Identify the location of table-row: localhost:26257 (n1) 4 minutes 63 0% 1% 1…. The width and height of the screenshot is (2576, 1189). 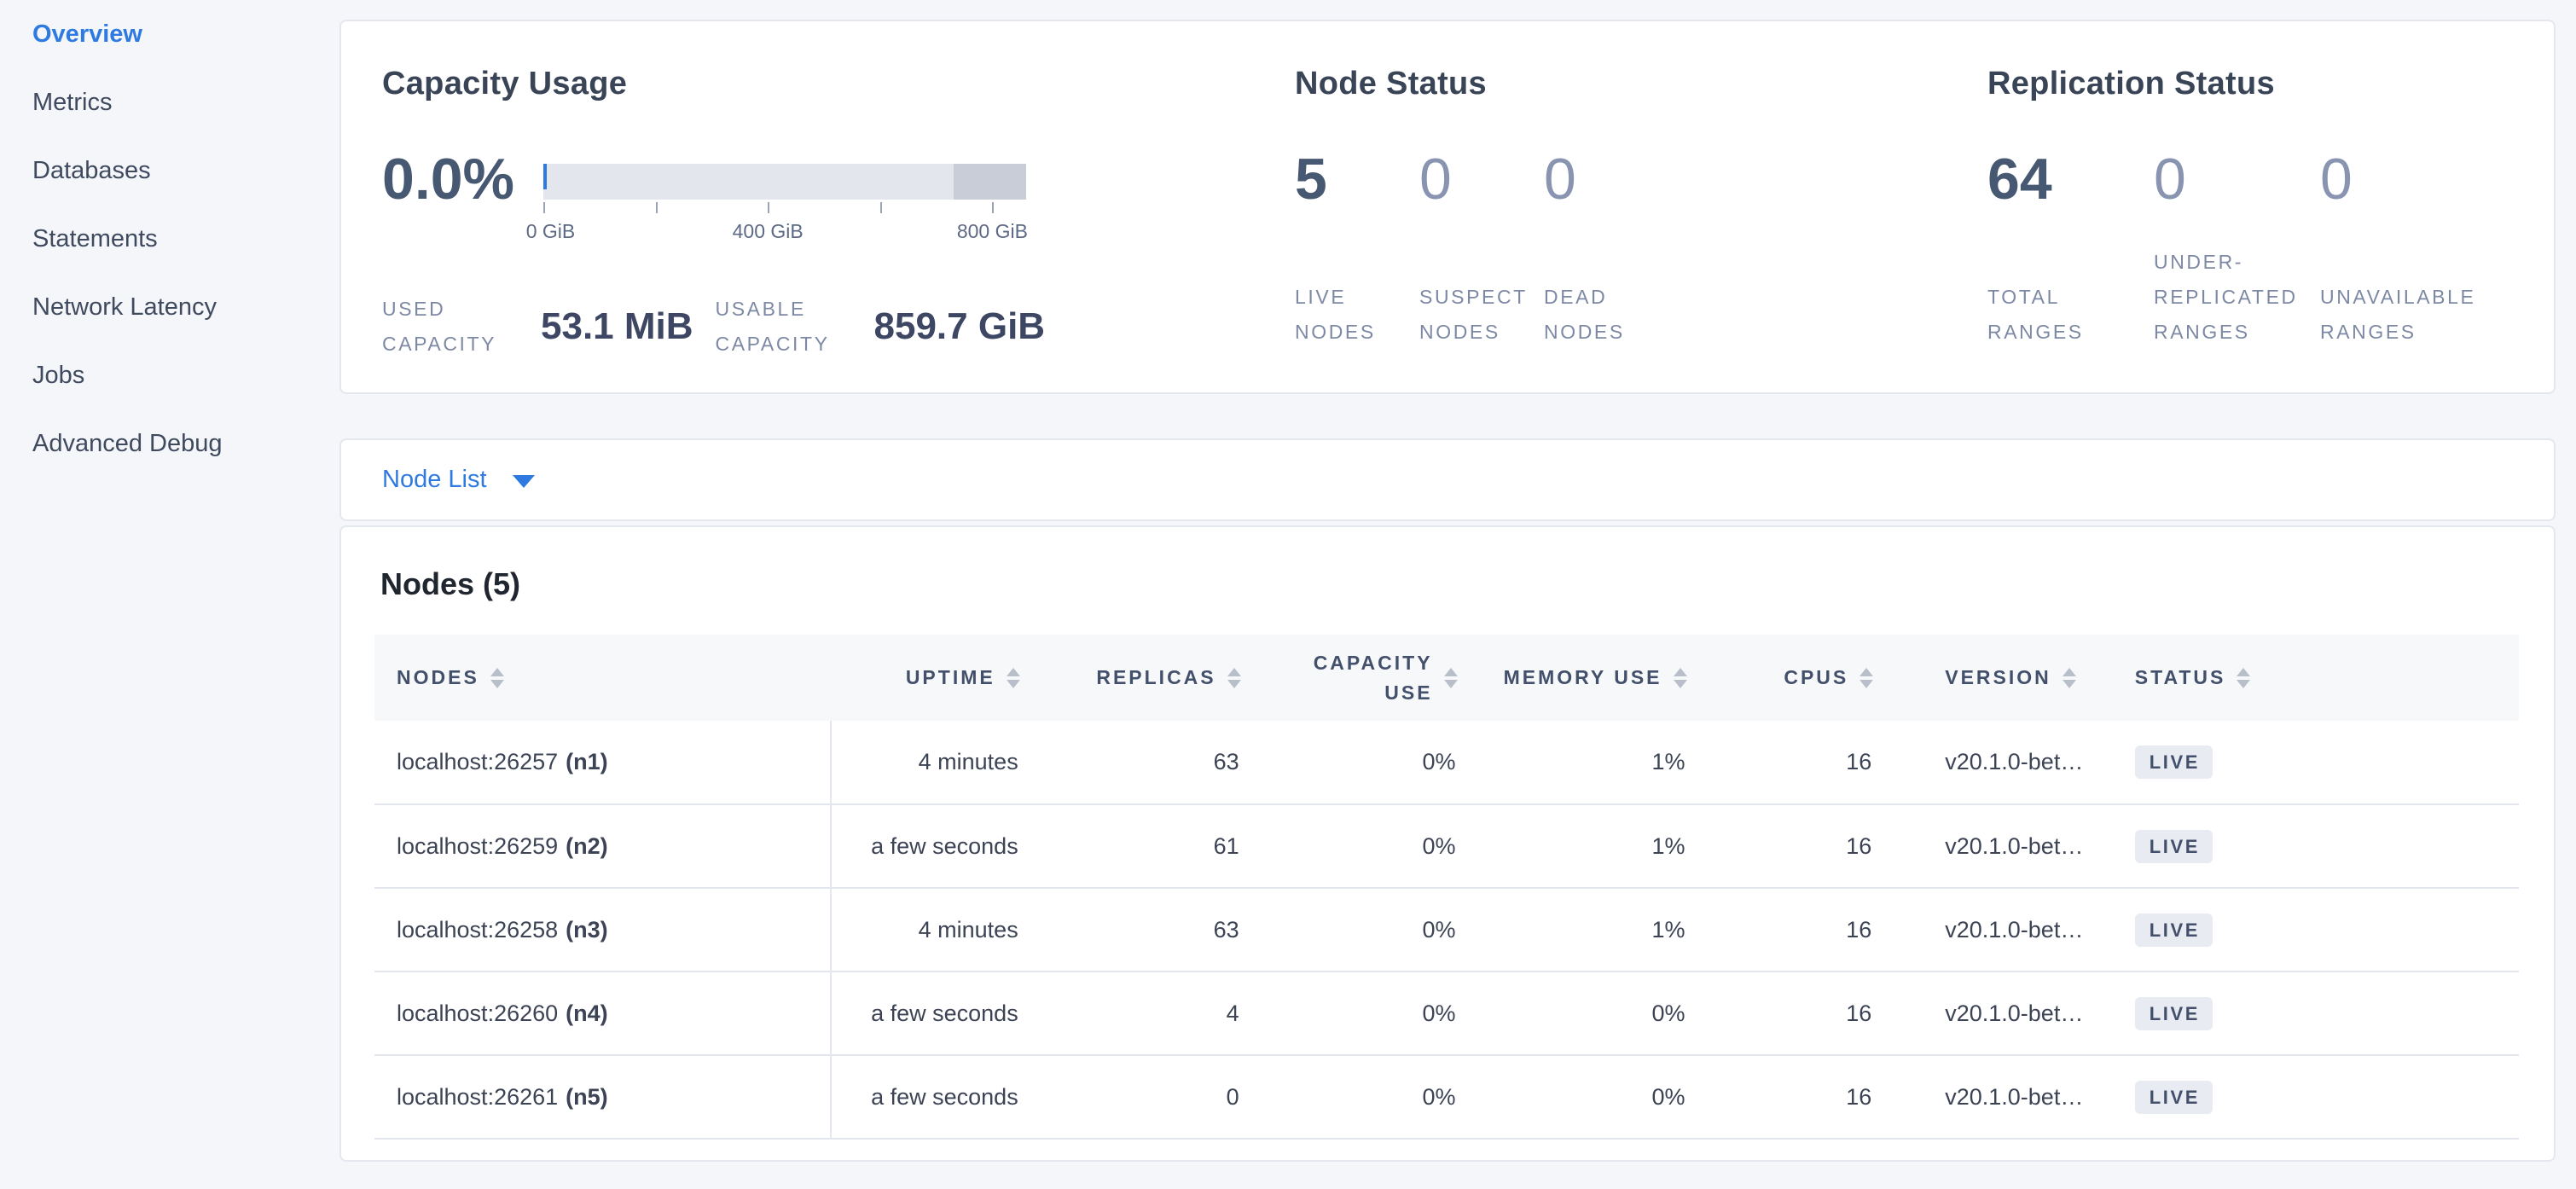
(1446, 762).